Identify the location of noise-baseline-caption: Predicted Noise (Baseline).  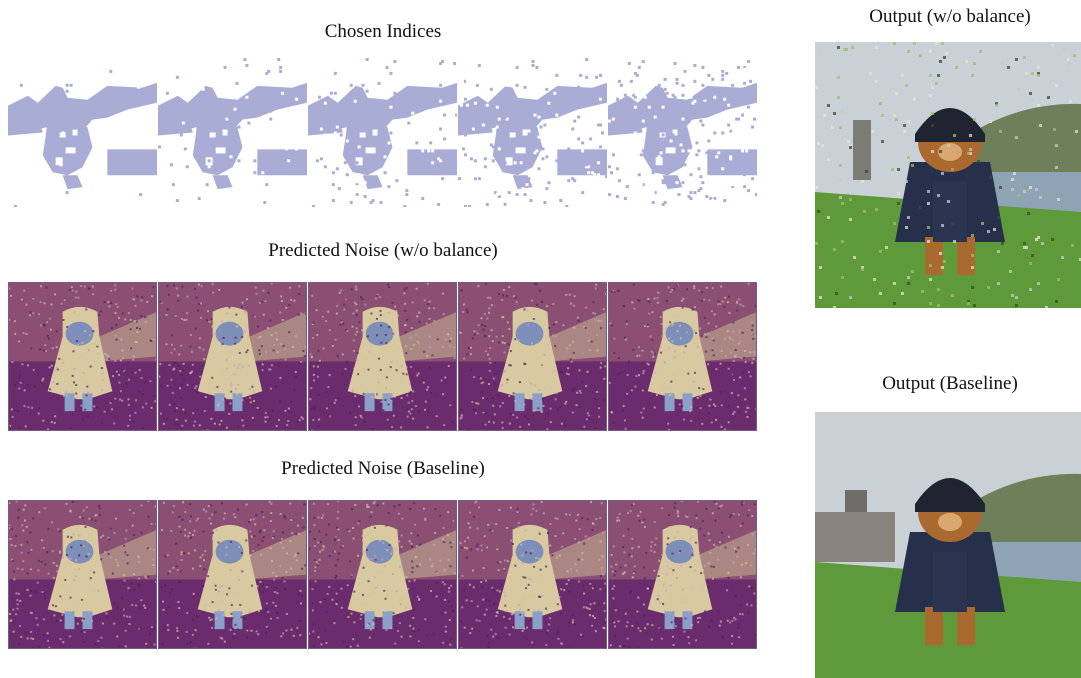
(383, 469).